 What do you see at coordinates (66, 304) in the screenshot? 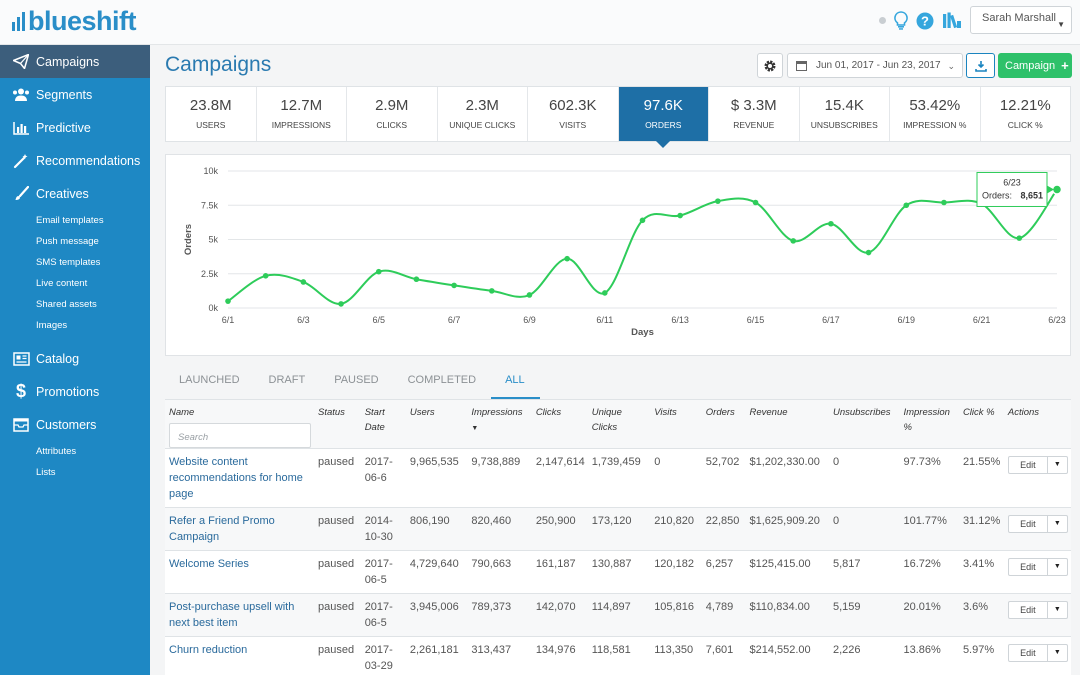
I see `sidebar-subitem-shared-assets: Shared assets` at bounding box center [66, 304].